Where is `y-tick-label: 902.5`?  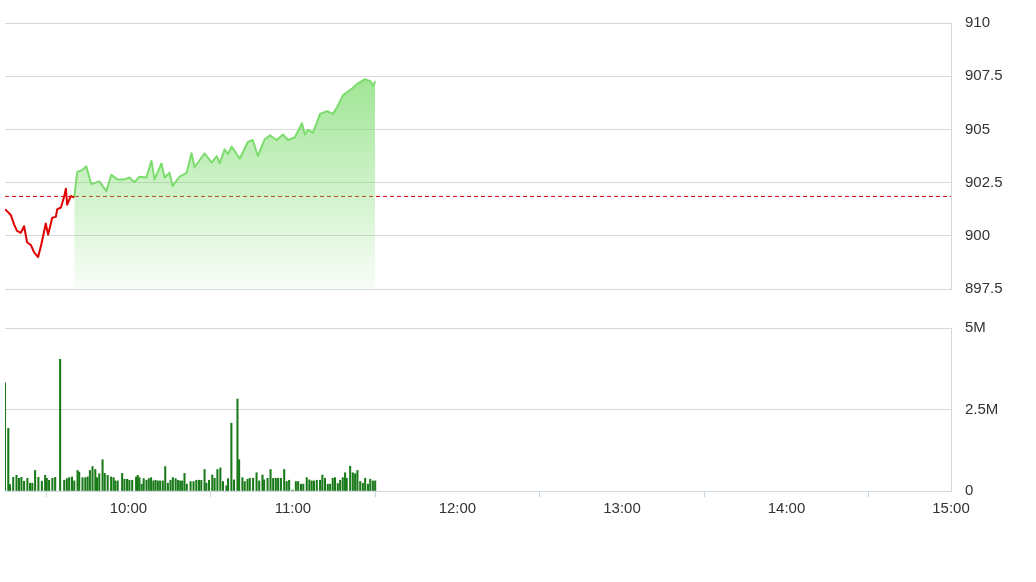 y-tick-label: 902.5 is located at coordinates (984, 181).